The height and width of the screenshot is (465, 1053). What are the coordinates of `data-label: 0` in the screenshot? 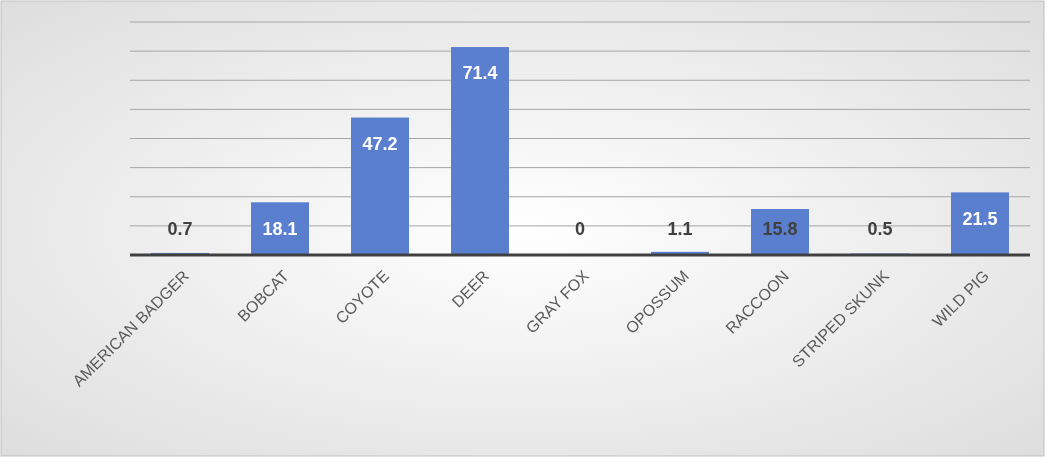 It's located at (580, 229).